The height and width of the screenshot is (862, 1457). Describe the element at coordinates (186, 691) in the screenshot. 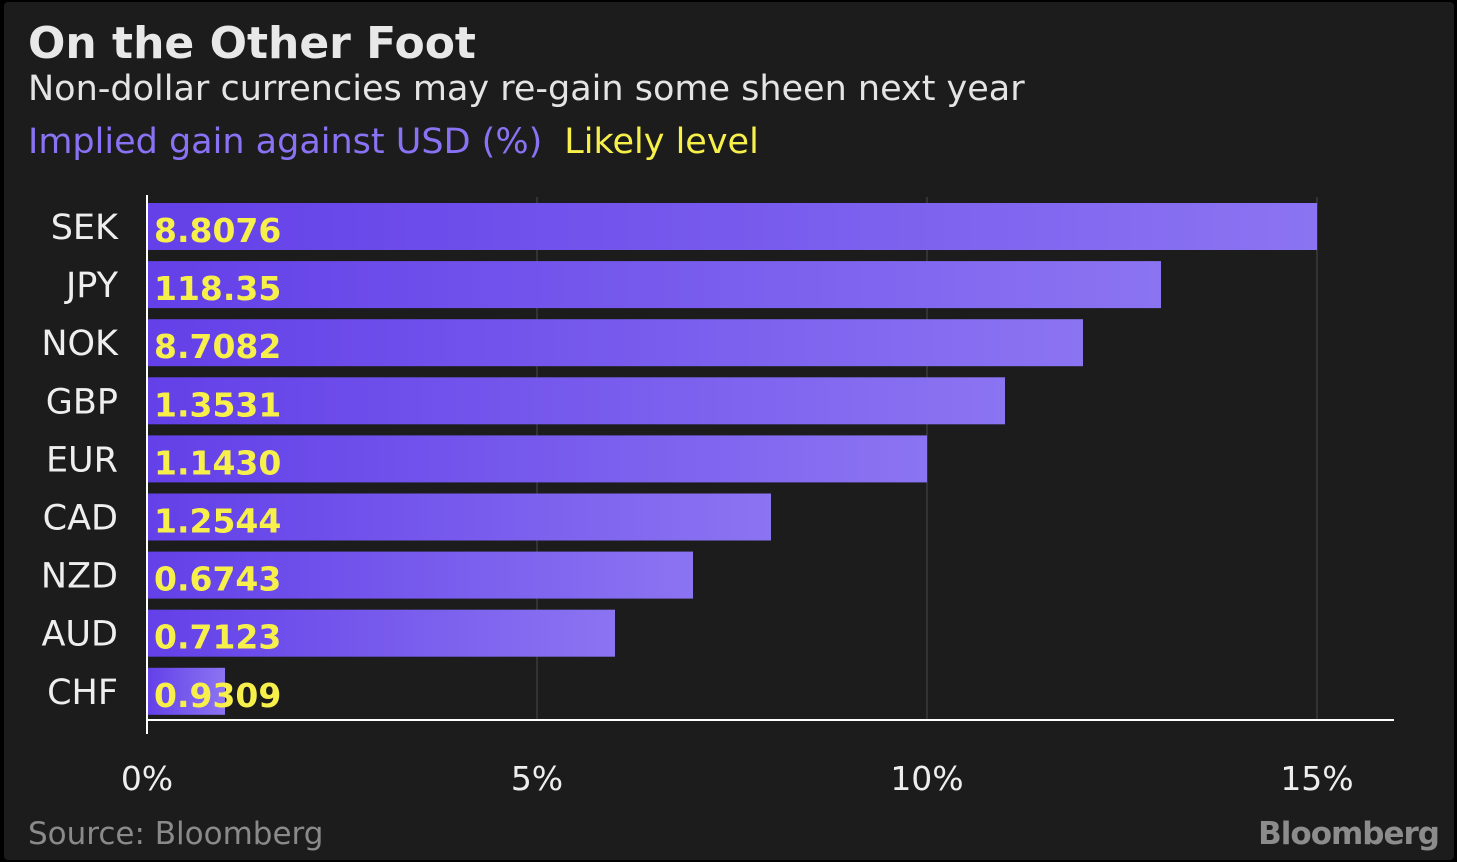

I see `bar-chf` at that location.